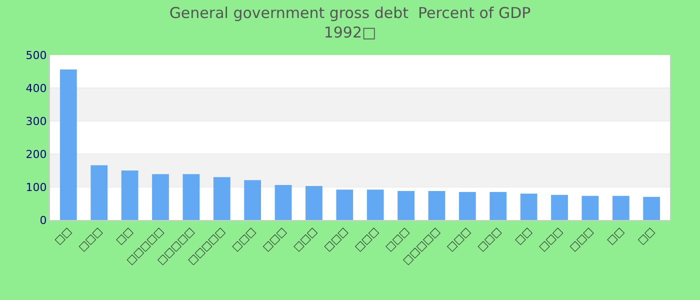 The width and height of the screenshot is (700, 300). Describe the element at coordinates (350, 13) in the screenshot. I see `chart-title: General government gross debt Percent of GDP` at that location.